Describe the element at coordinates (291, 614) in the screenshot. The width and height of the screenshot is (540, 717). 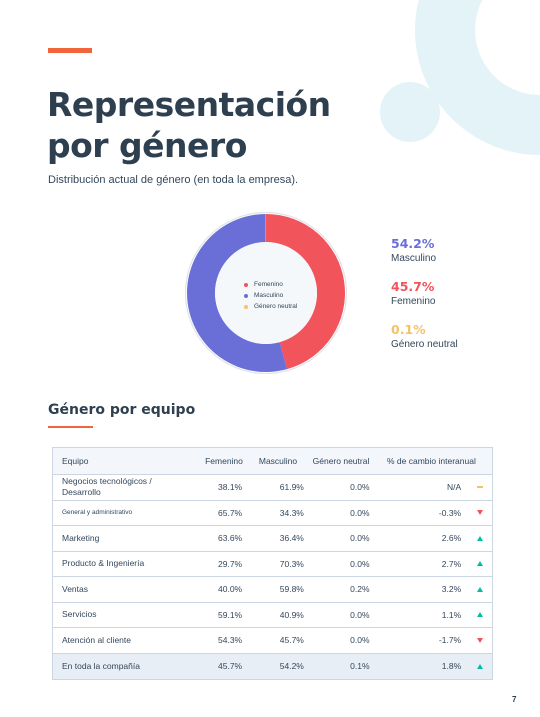
I see `cell-masculino: 40.9%` at that location.